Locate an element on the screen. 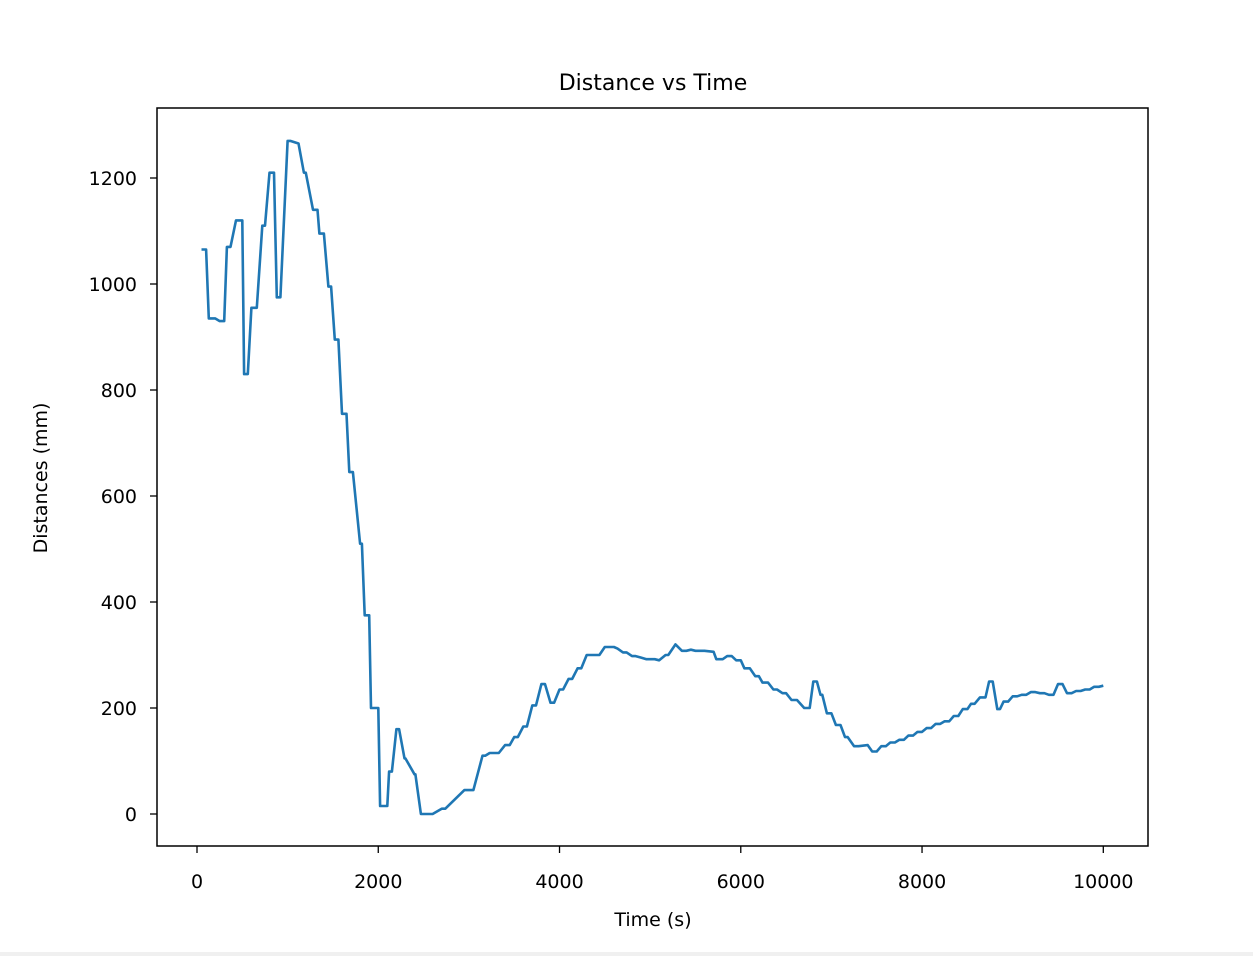 Image resolution: width=1253 pixels, height=956 pixels. x-tick-label: 4000 is located at coordinates (559, 882).